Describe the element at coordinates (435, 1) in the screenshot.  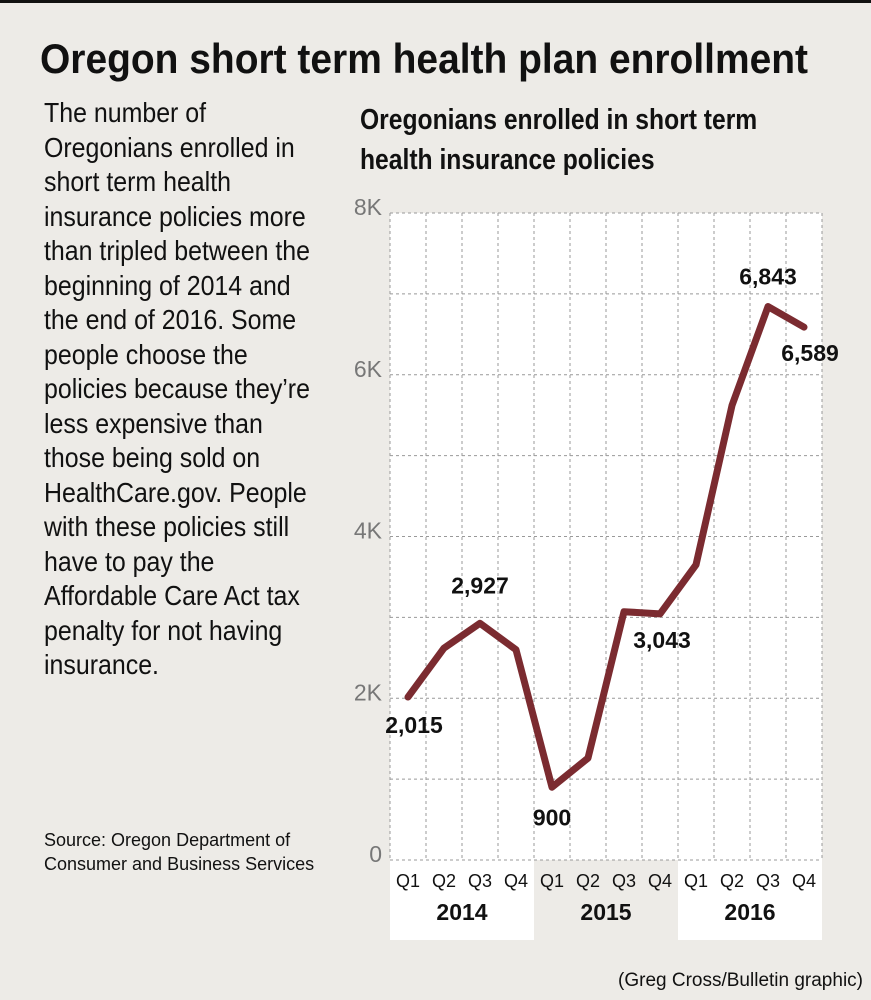
I see `top-rule` at that location.